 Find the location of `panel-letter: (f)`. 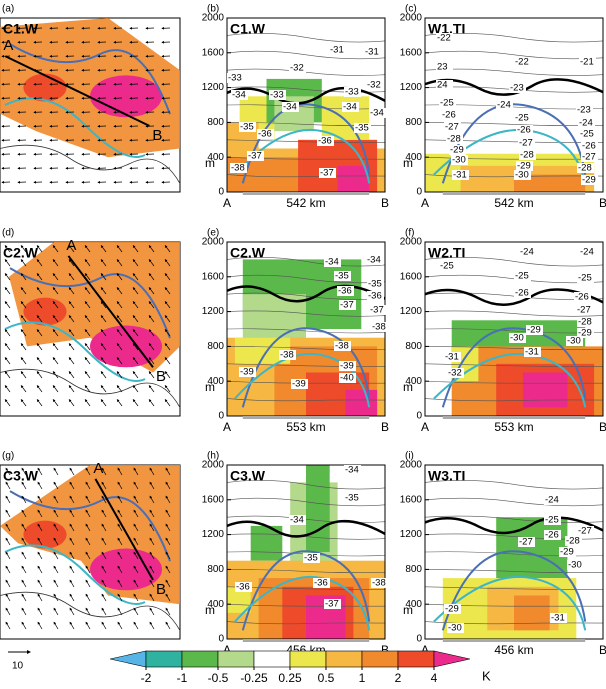

panel-letter: (f) is located at coordinates (409, 233).